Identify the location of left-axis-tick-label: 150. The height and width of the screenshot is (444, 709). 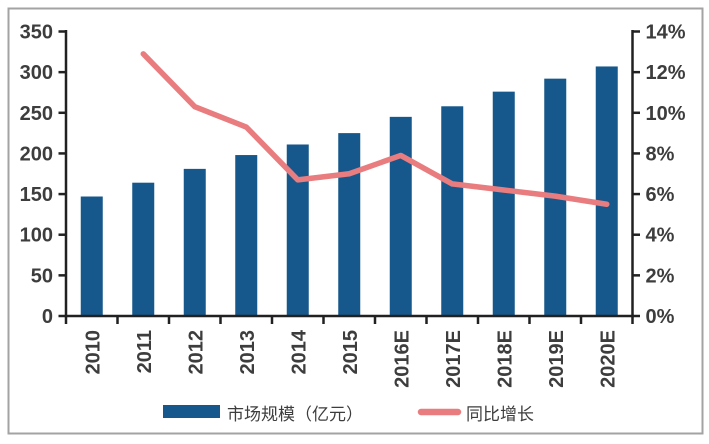
(36, 195).